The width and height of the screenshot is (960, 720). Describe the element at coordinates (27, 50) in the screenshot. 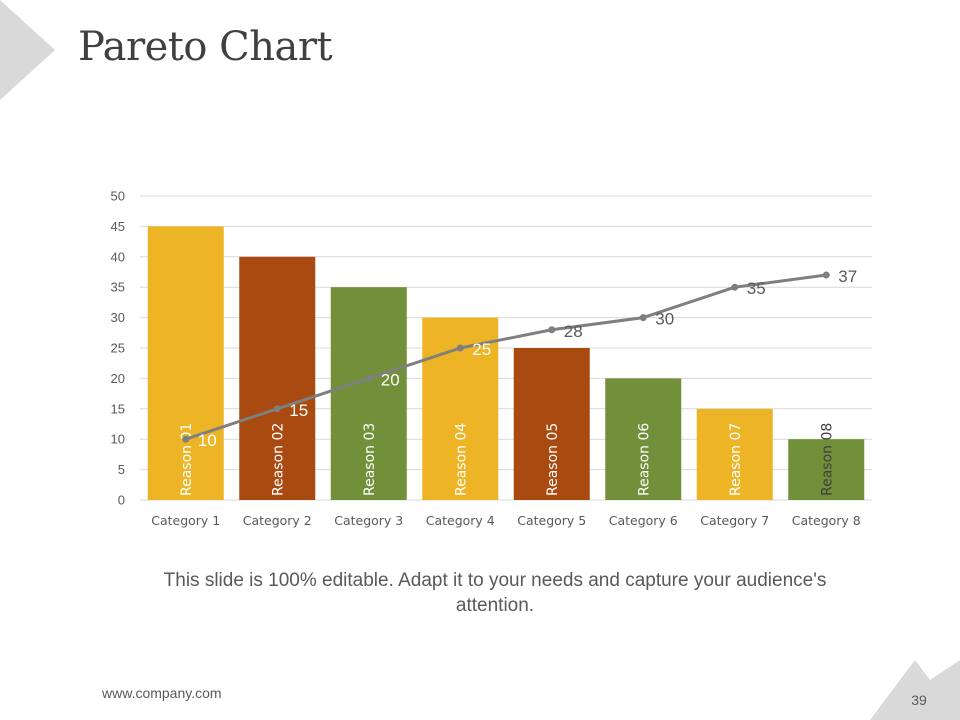

I see `corner-decoration-top` at that location.